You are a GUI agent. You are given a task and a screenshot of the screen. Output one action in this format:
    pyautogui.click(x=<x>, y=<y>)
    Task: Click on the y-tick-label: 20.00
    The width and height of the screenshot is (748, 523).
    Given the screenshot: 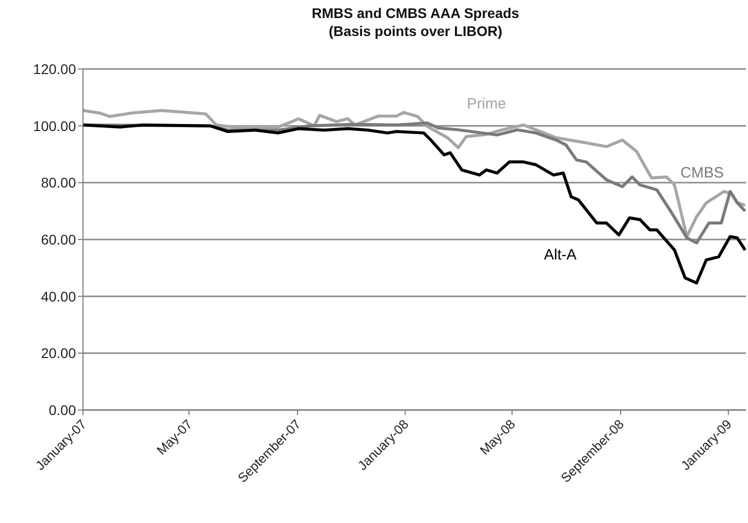 What is the action you would take?
    pyautogui.click(x=58, y=353)
    